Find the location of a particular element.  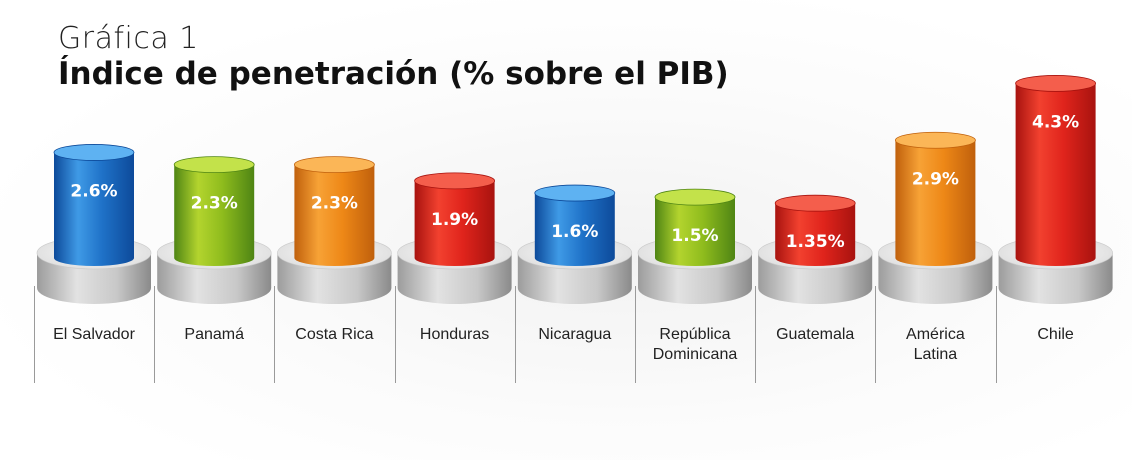

category-label: Costa Rica is located at coordinates (334, 334).